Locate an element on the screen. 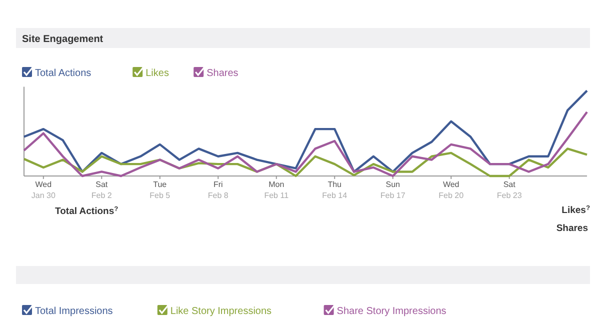 This screenshot has height=333, width=606. text: Like Story Impressions is located at coordinates (221, 311).